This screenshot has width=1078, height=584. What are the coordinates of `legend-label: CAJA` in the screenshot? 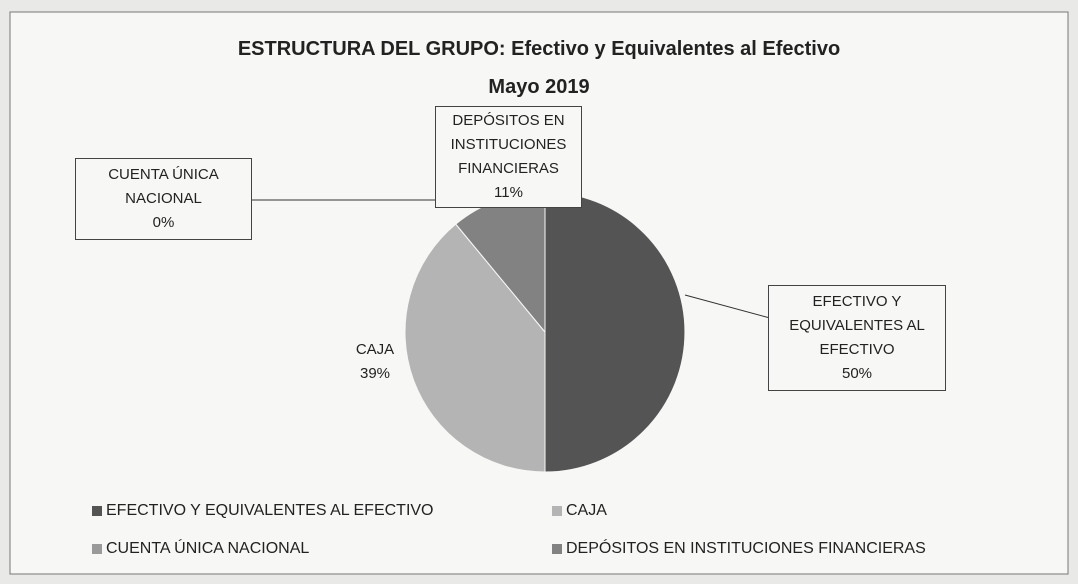 It's located at (586, 510).